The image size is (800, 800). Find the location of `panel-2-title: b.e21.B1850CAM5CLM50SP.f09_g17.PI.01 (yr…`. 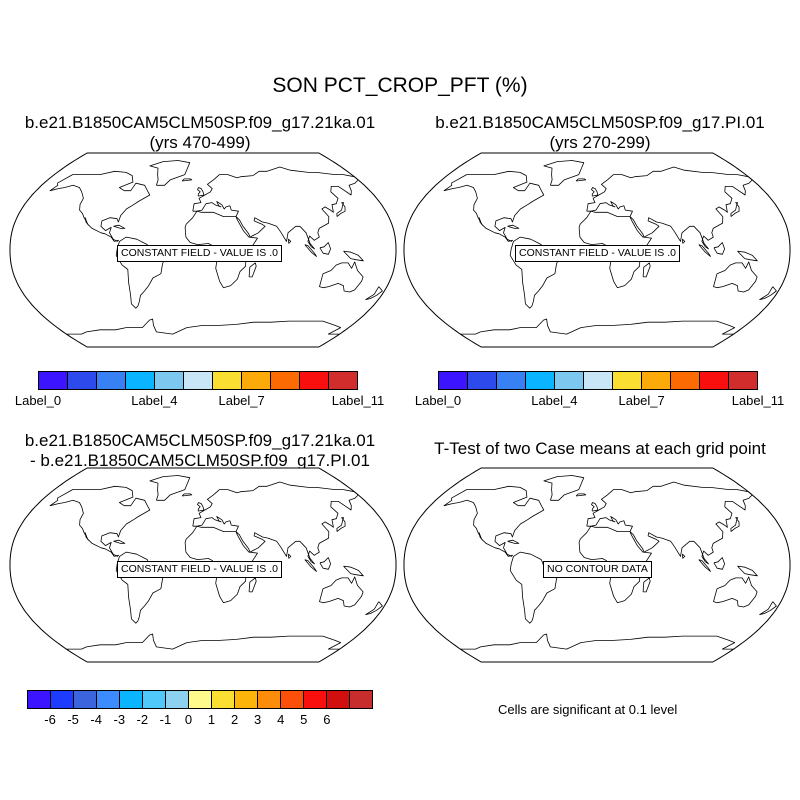

panel-2-title: b.e21.B1850CAM5CLM50SP.f09_g17.PI.01 (yr… is located at coordinates (600, 133).